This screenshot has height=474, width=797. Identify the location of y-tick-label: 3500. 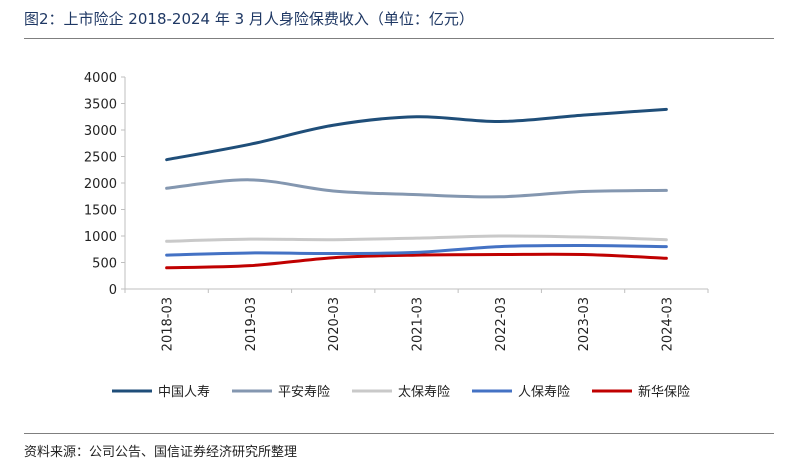
(100, 105).